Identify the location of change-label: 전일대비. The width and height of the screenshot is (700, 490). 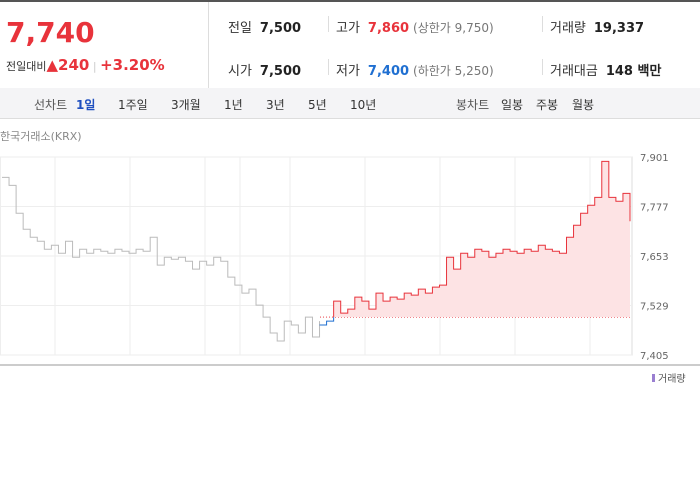
(26, 66).